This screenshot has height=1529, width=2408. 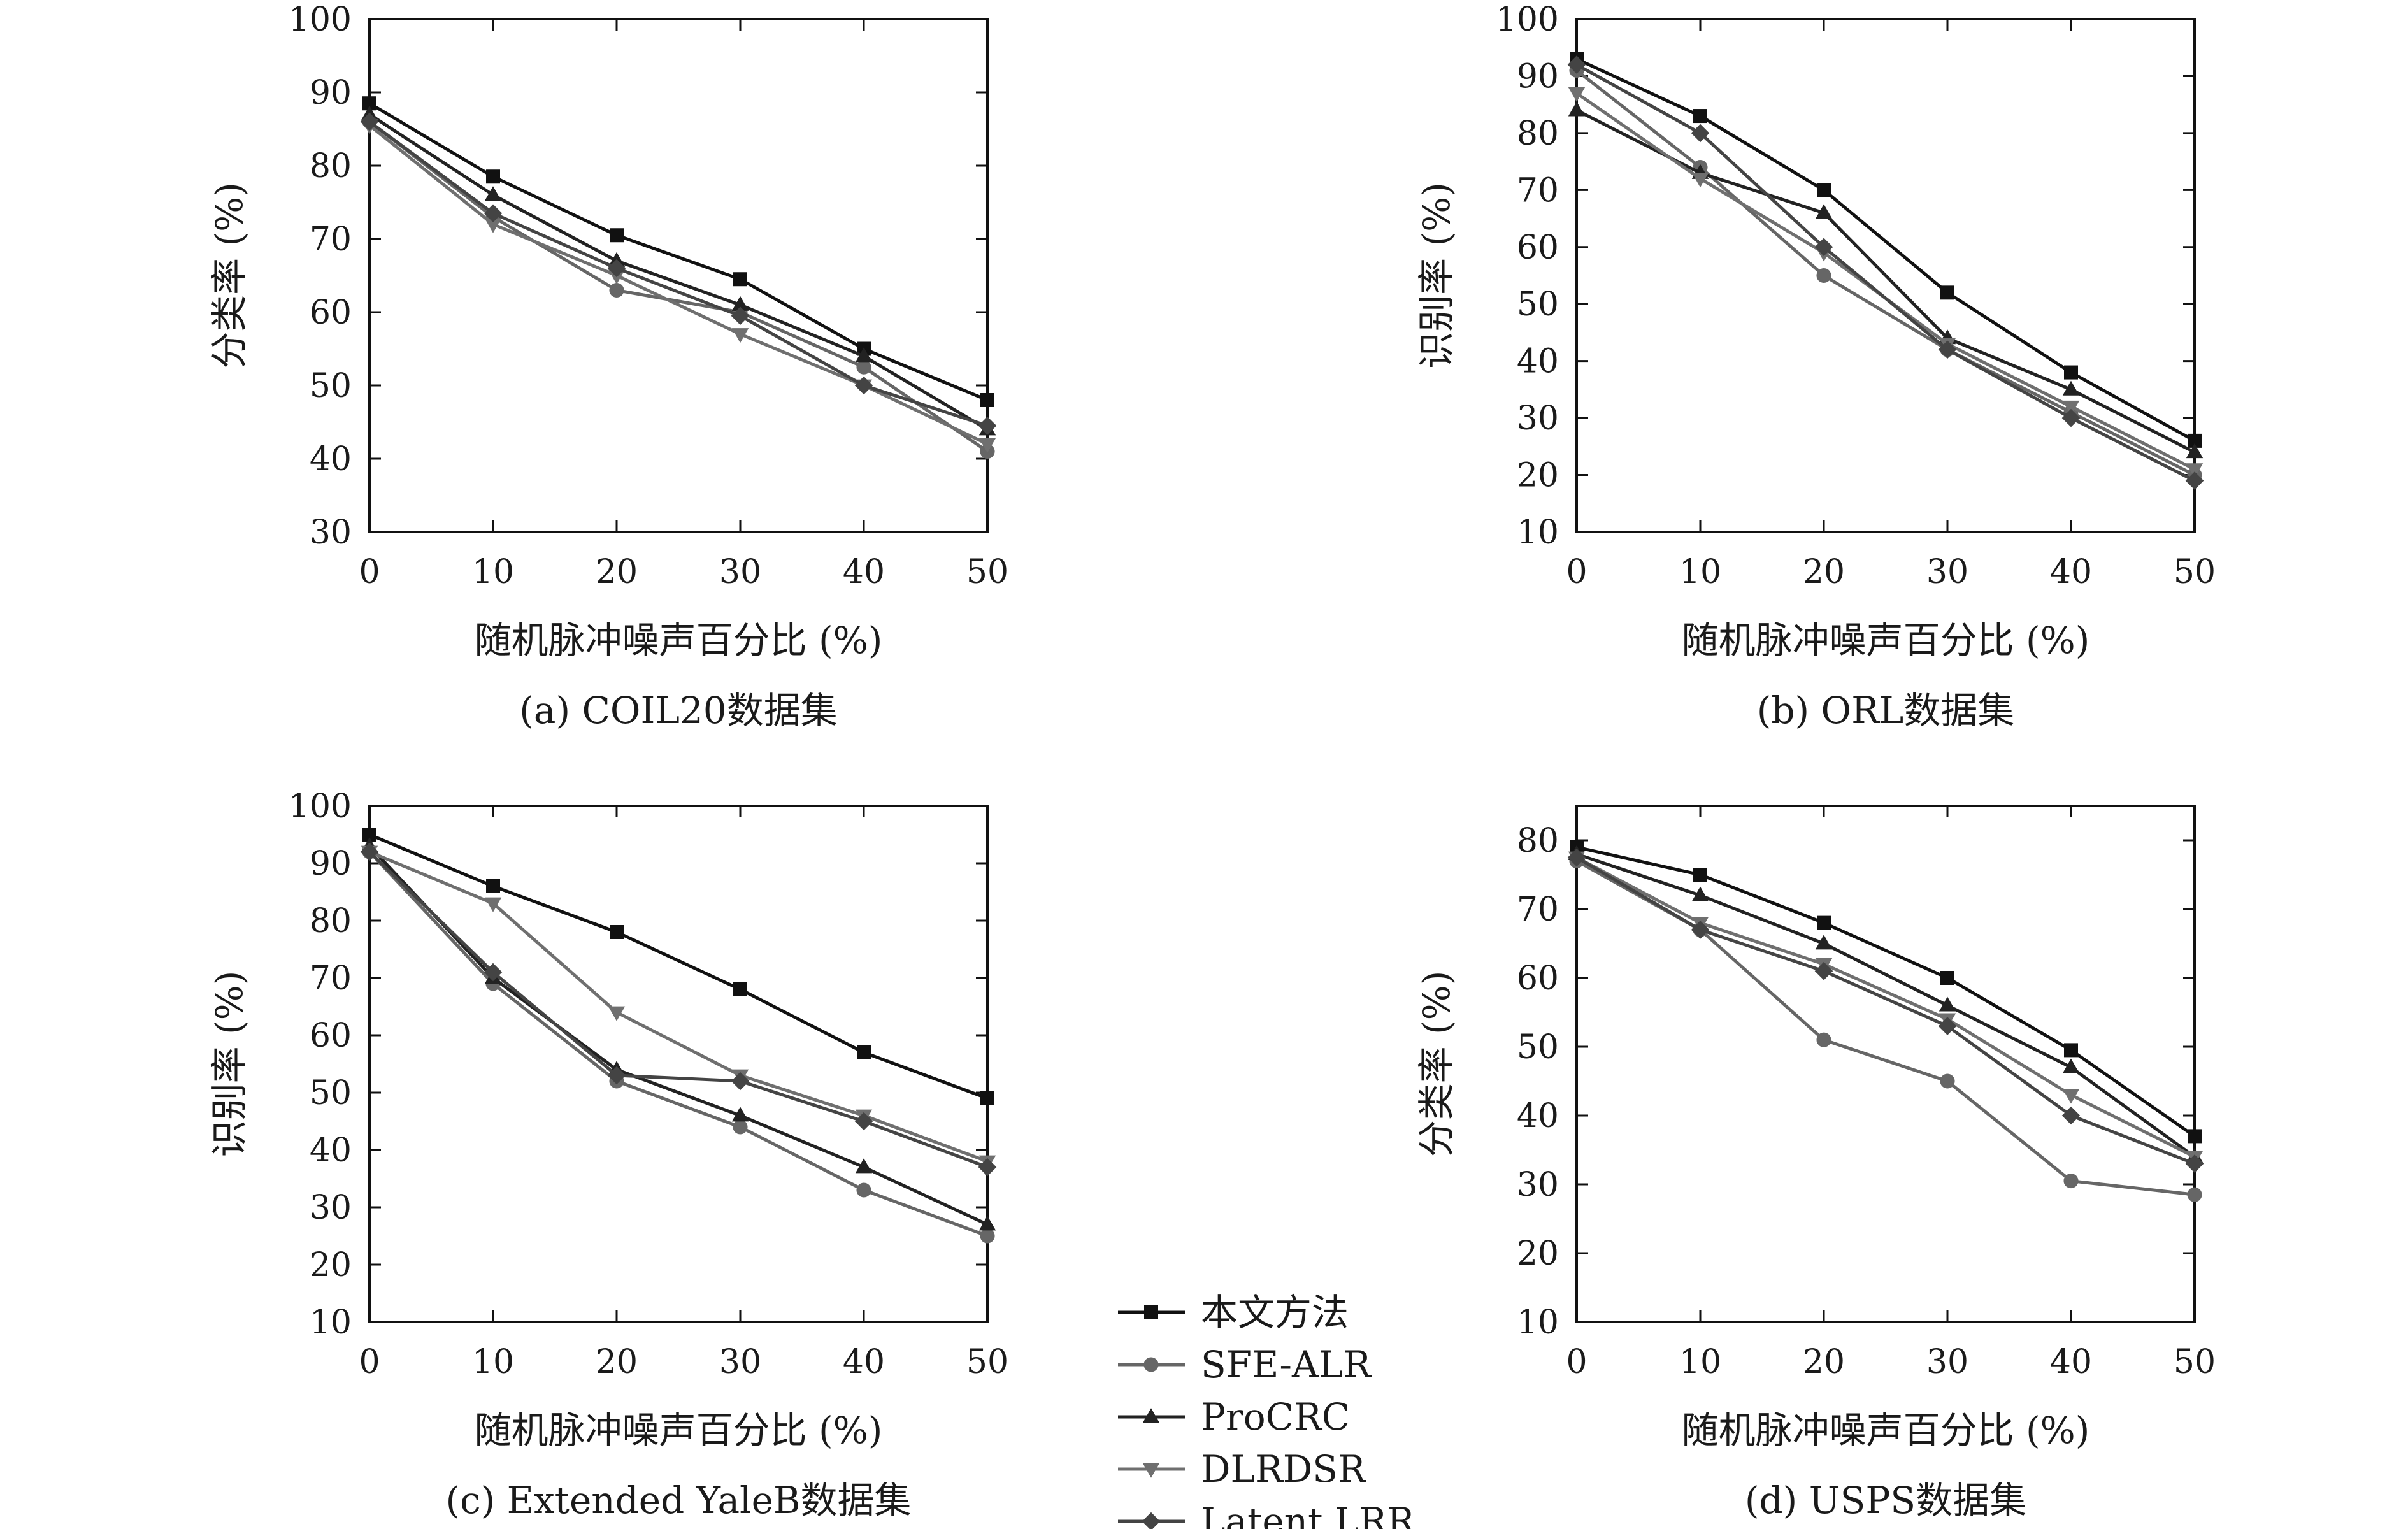 What do you see at coordinates (1436, 1064) in the screenshot?
I see `y-axis-title: 分类率 (%)` at bounding box center [1436, 1064].